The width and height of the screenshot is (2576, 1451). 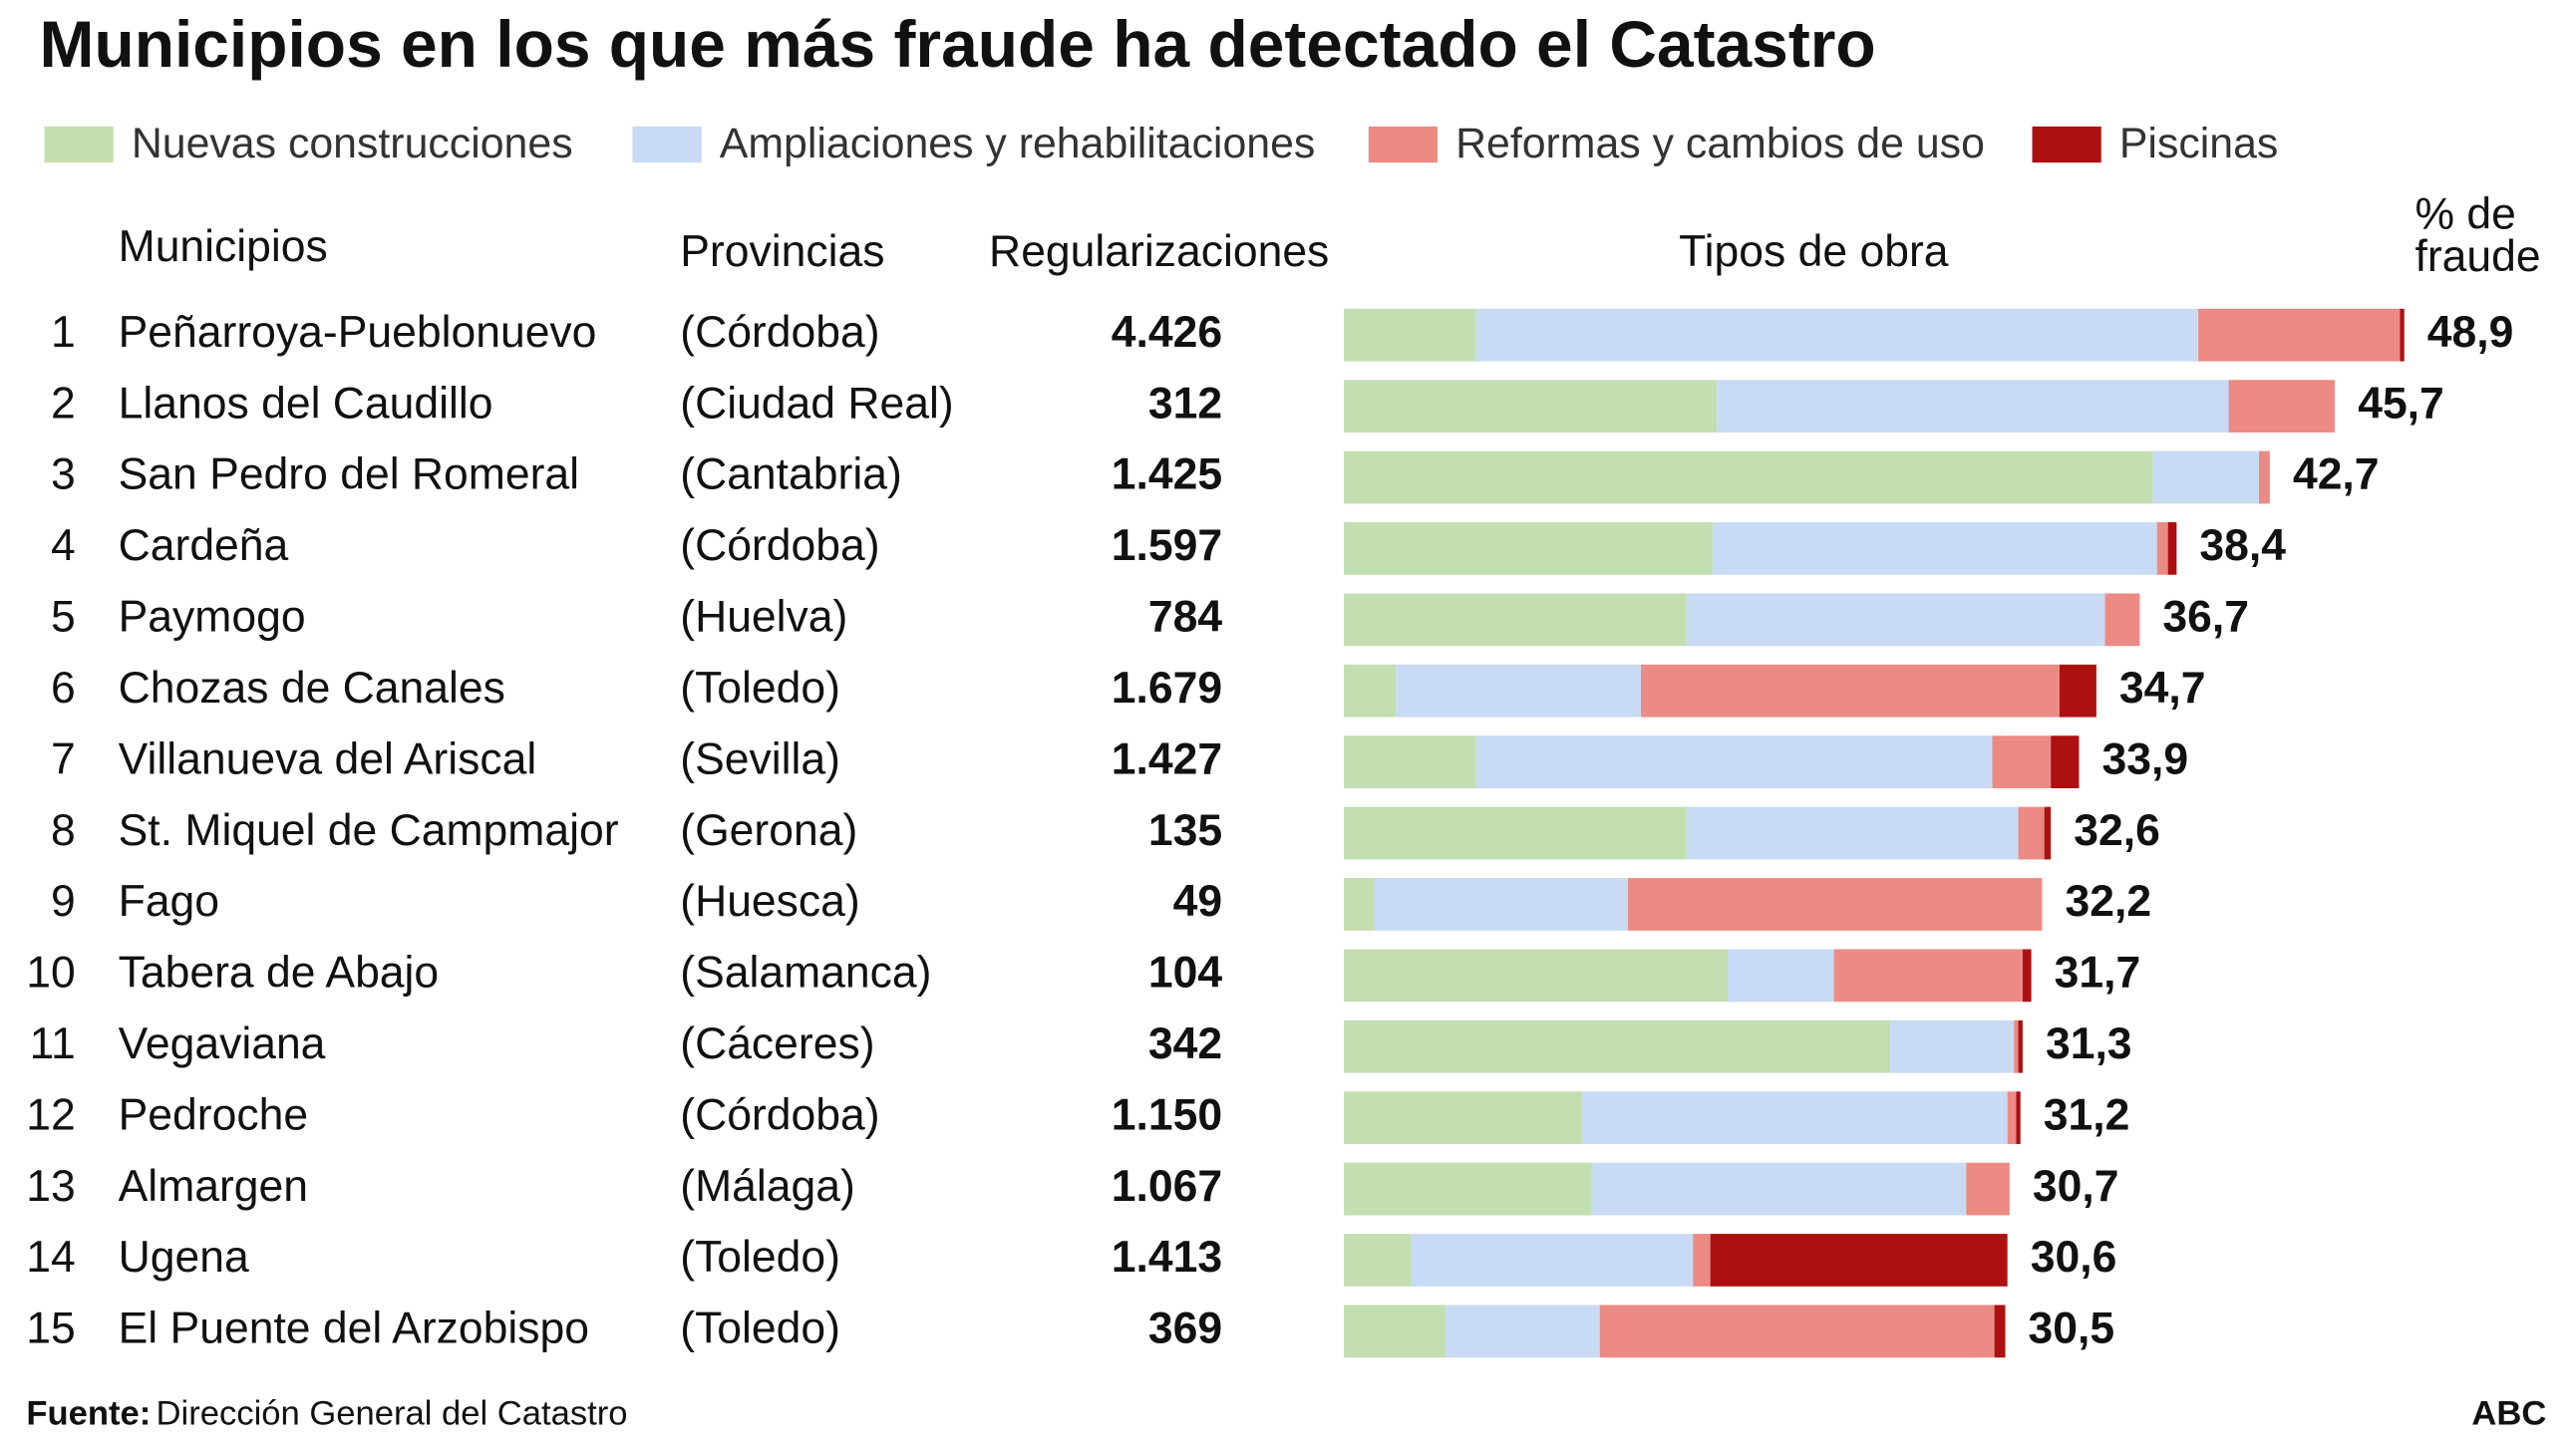 I want to click on regularizaciones: 1.427, so click(x=1167, y=759).